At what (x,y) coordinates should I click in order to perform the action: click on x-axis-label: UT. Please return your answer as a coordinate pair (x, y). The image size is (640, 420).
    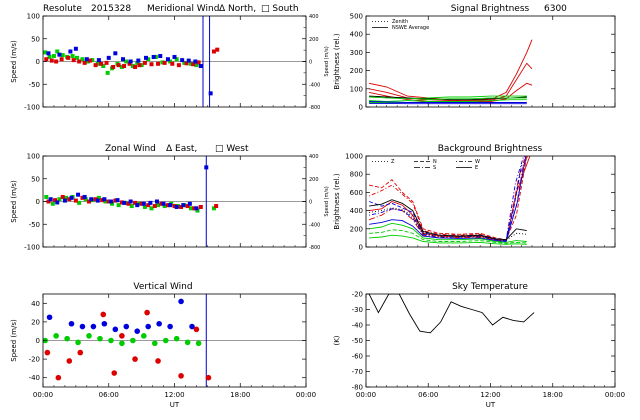
    Looking at the image, I should click on (175, 405).